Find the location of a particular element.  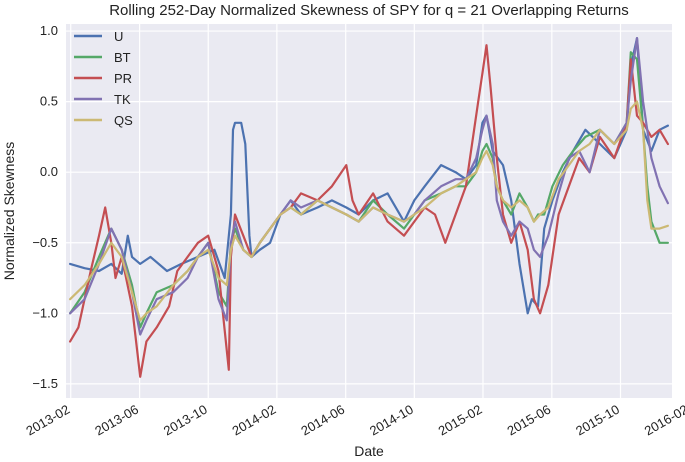

x-tick-label: 2013-02 is located at coordinates (47, 420).